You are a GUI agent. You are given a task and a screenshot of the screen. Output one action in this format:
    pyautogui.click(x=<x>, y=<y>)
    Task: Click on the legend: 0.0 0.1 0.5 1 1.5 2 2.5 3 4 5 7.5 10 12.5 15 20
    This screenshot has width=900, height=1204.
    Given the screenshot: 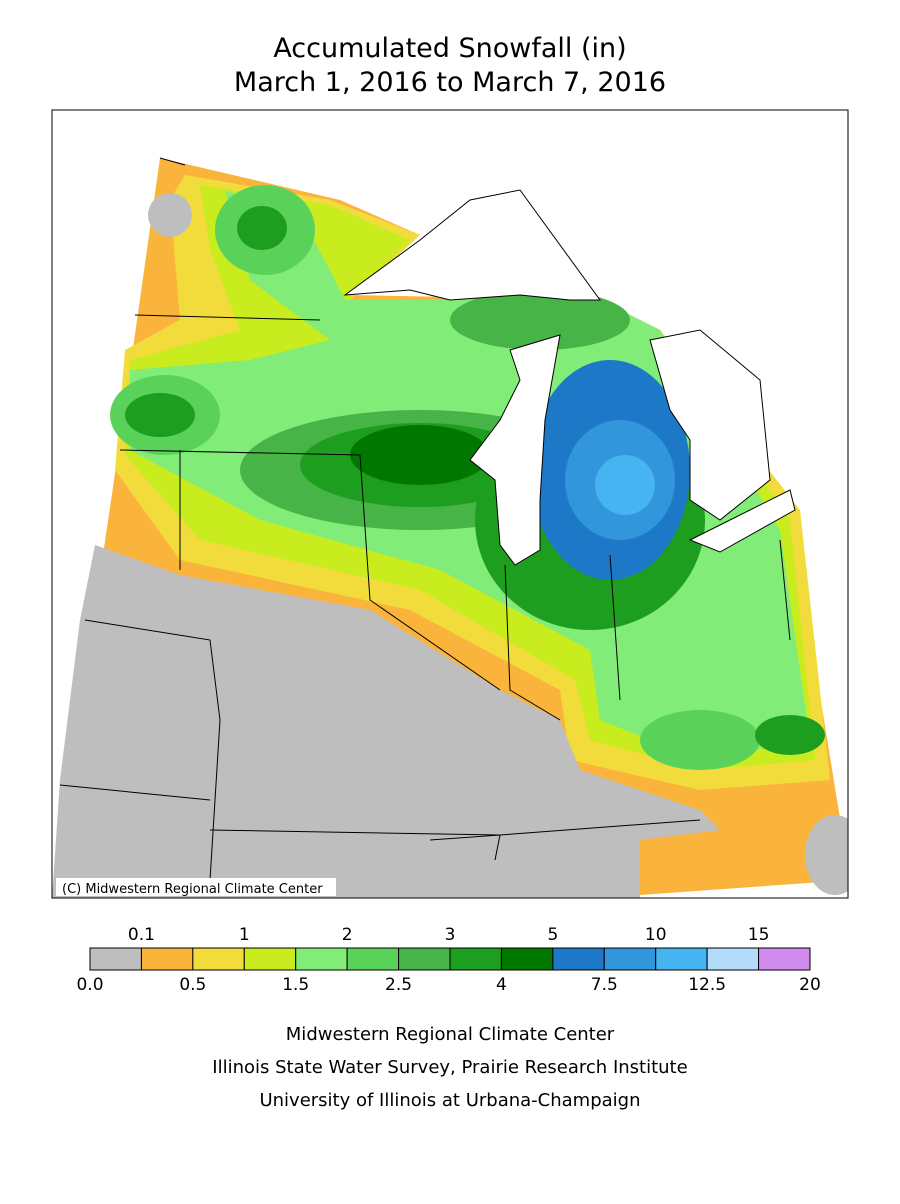 What is the action you would take?
    pyautogui.click(x=448, y=960)
    